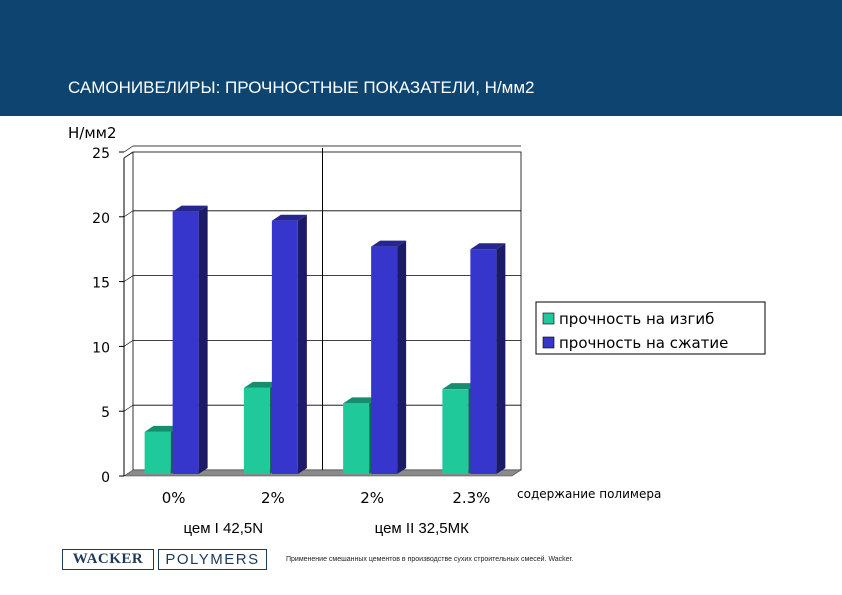 Image resolution: width=842 pixels, height=595 pixels. Describe the element at coordinates (221, 312) in the screenshot. I see `chart-axes` at that location.